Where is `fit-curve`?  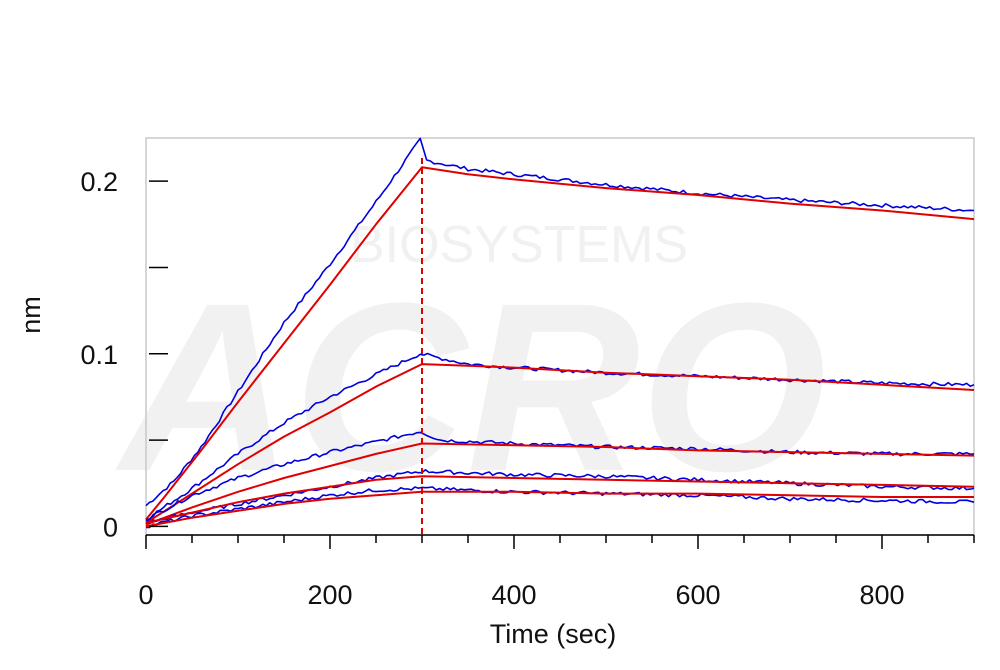
fit-curve is located at coordinates (560, 499).